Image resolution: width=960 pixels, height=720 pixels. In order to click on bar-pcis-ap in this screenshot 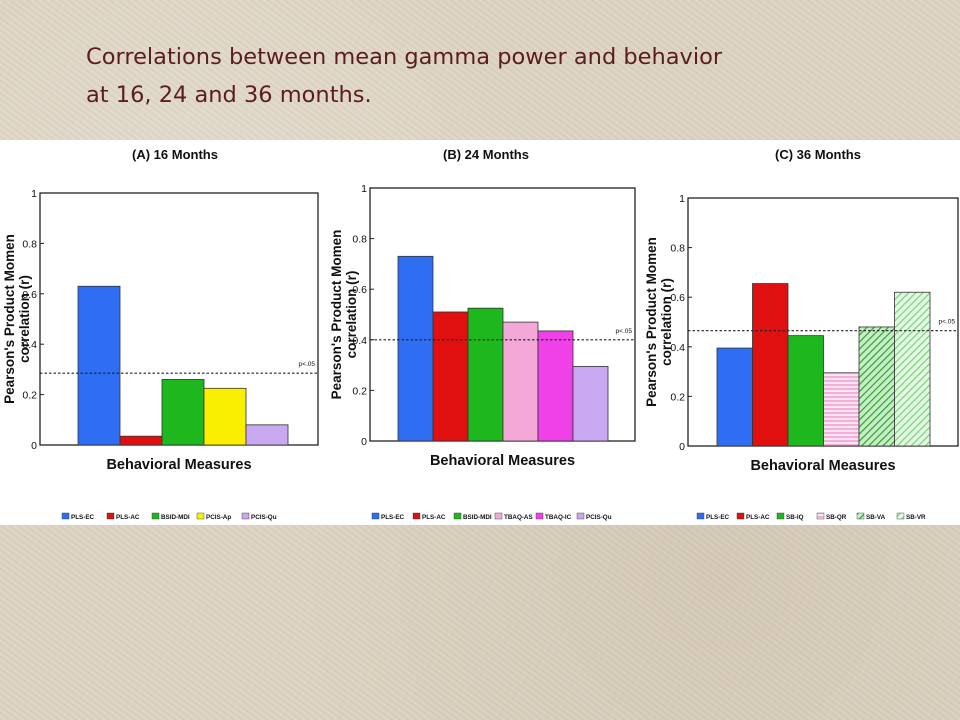, I will do `click(225, 416)`.